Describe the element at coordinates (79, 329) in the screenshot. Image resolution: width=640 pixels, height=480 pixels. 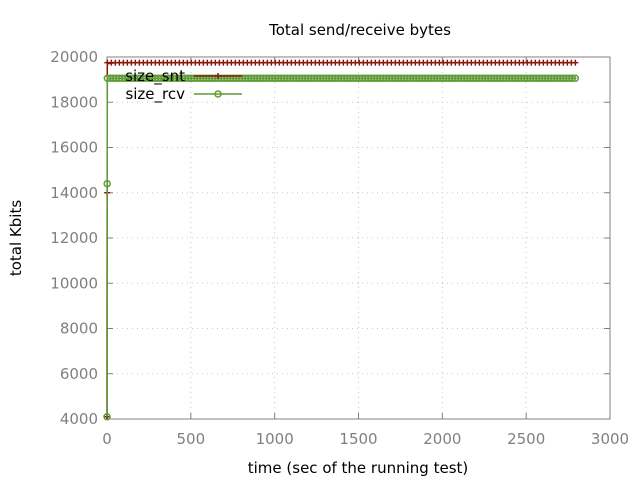
I see `y-tick-label: 8000` at that location.